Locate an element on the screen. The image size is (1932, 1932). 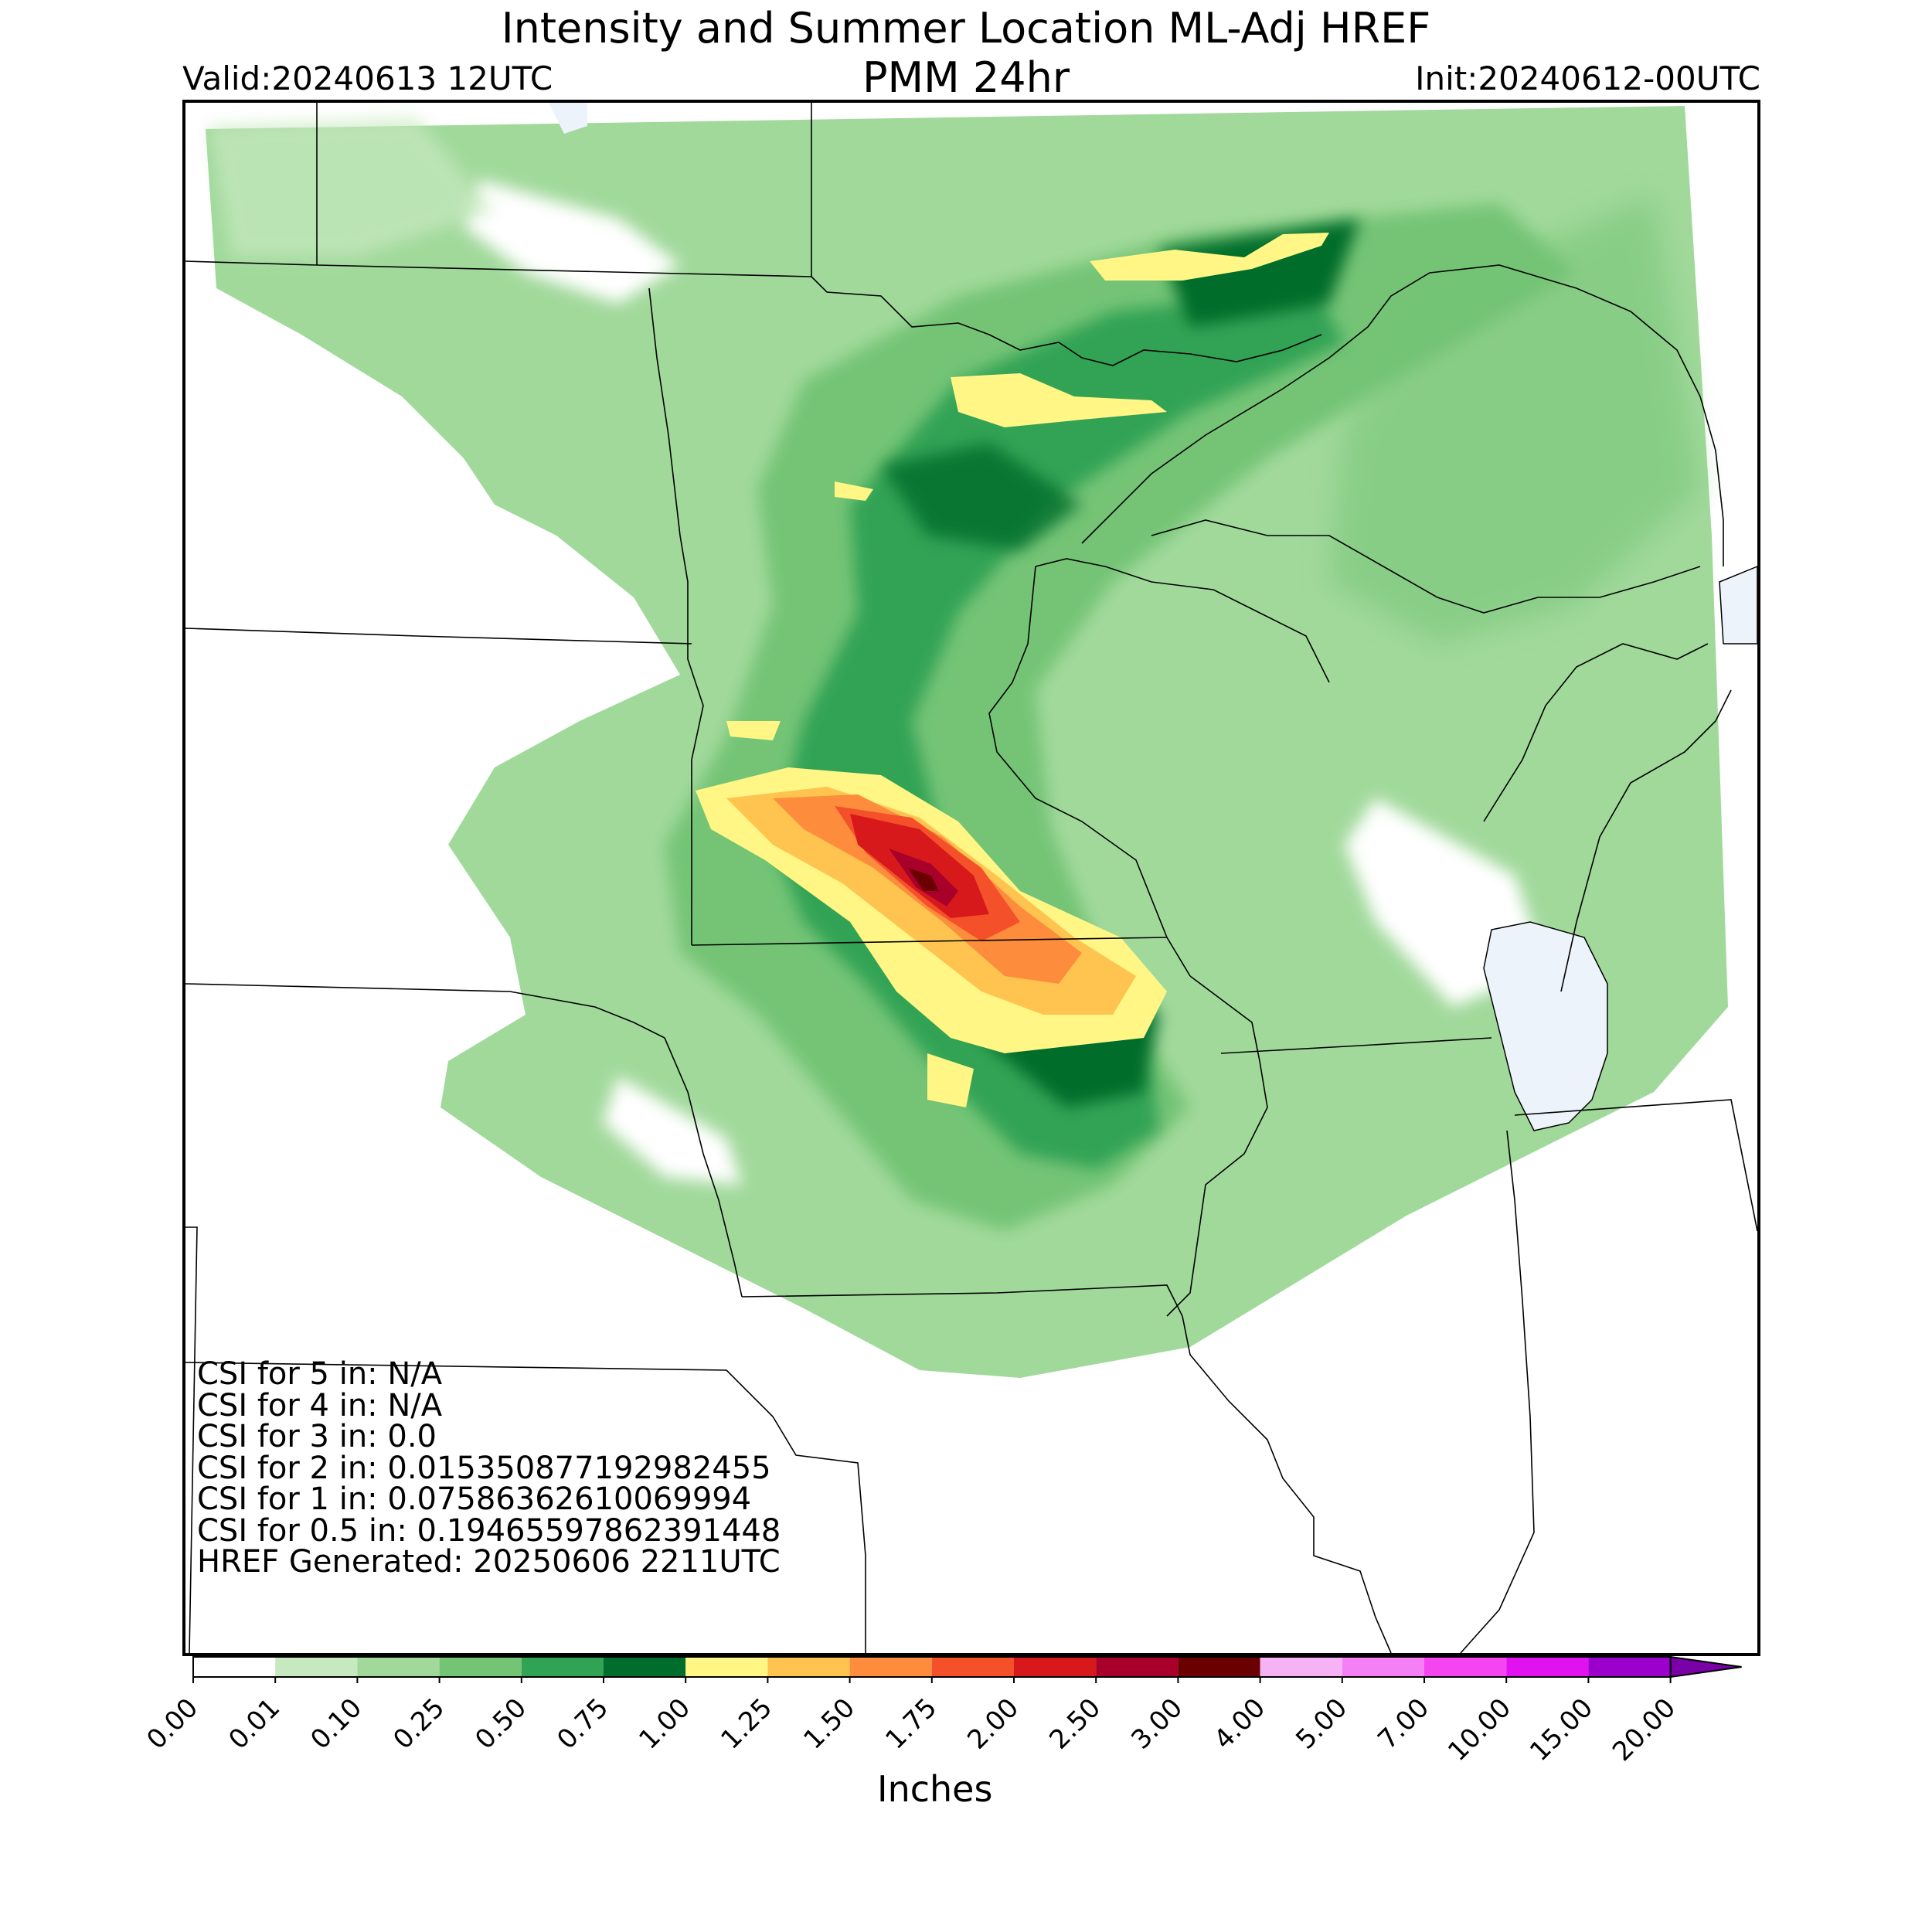
border-lake-superior is located at coordinates (1403, 415).